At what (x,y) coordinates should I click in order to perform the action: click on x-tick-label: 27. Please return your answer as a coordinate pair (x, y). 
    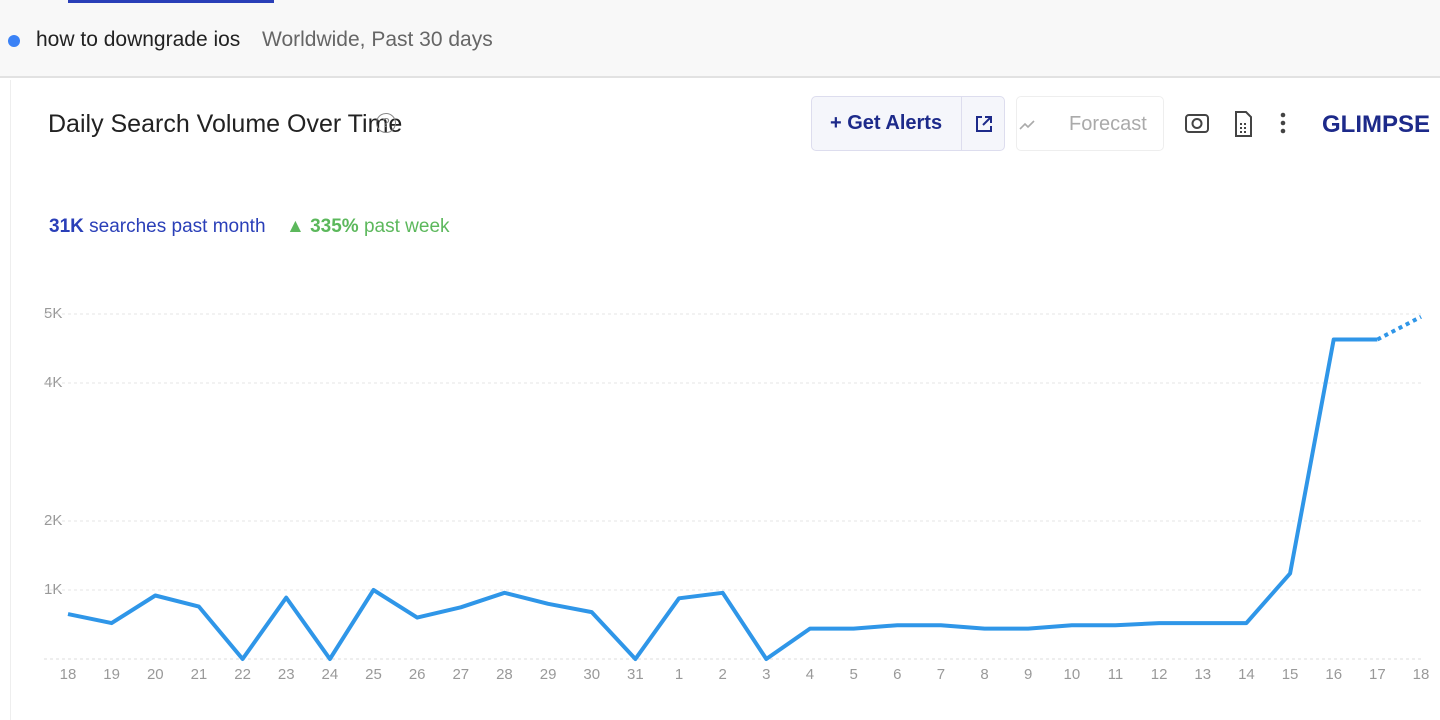
    Looking at the image, I should click on (460, 674).